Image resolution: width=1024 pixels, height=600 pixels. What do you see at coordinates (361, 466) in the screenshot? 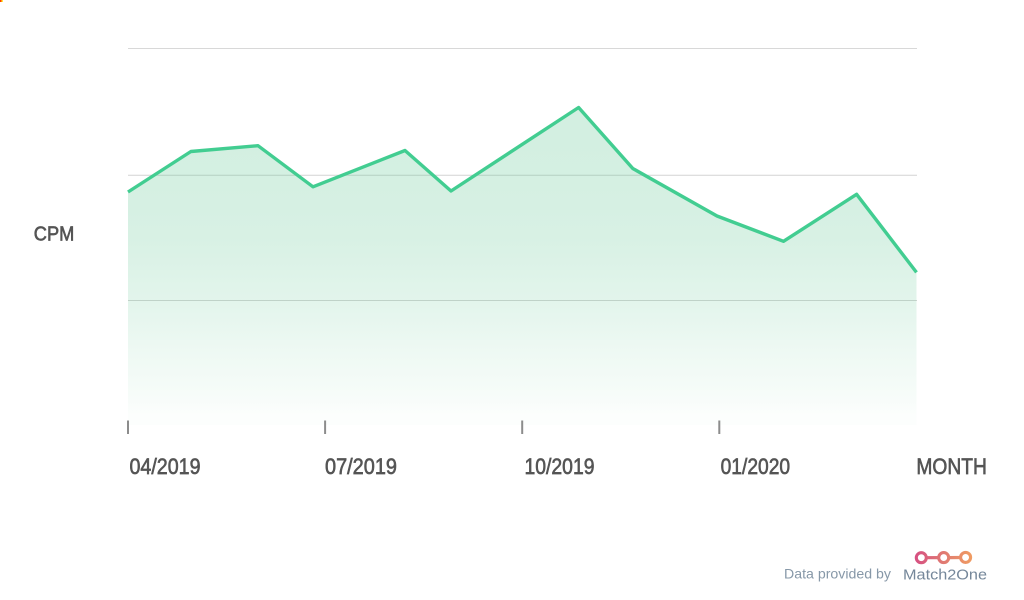
I see `svg-text: 07/2019` at bounding box center [361, 466].